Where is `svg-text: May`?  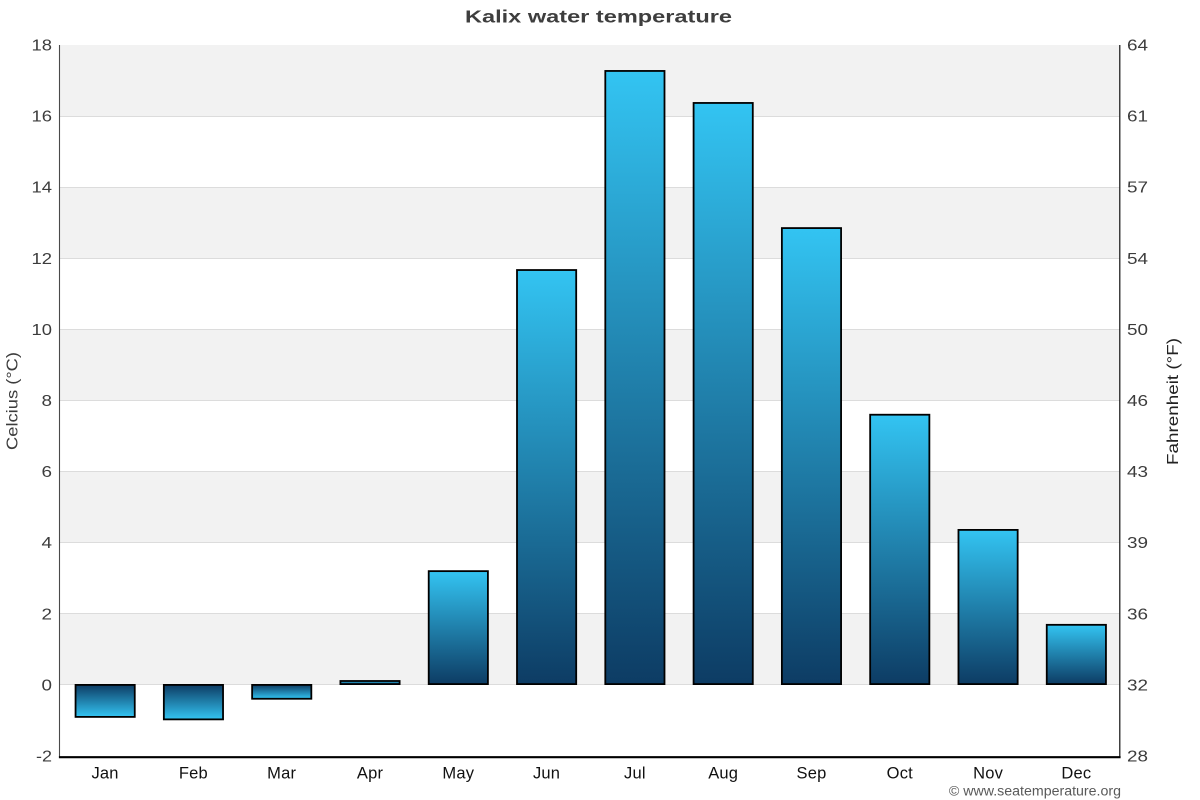 svg-text: May is located at coordinates (458, 774).